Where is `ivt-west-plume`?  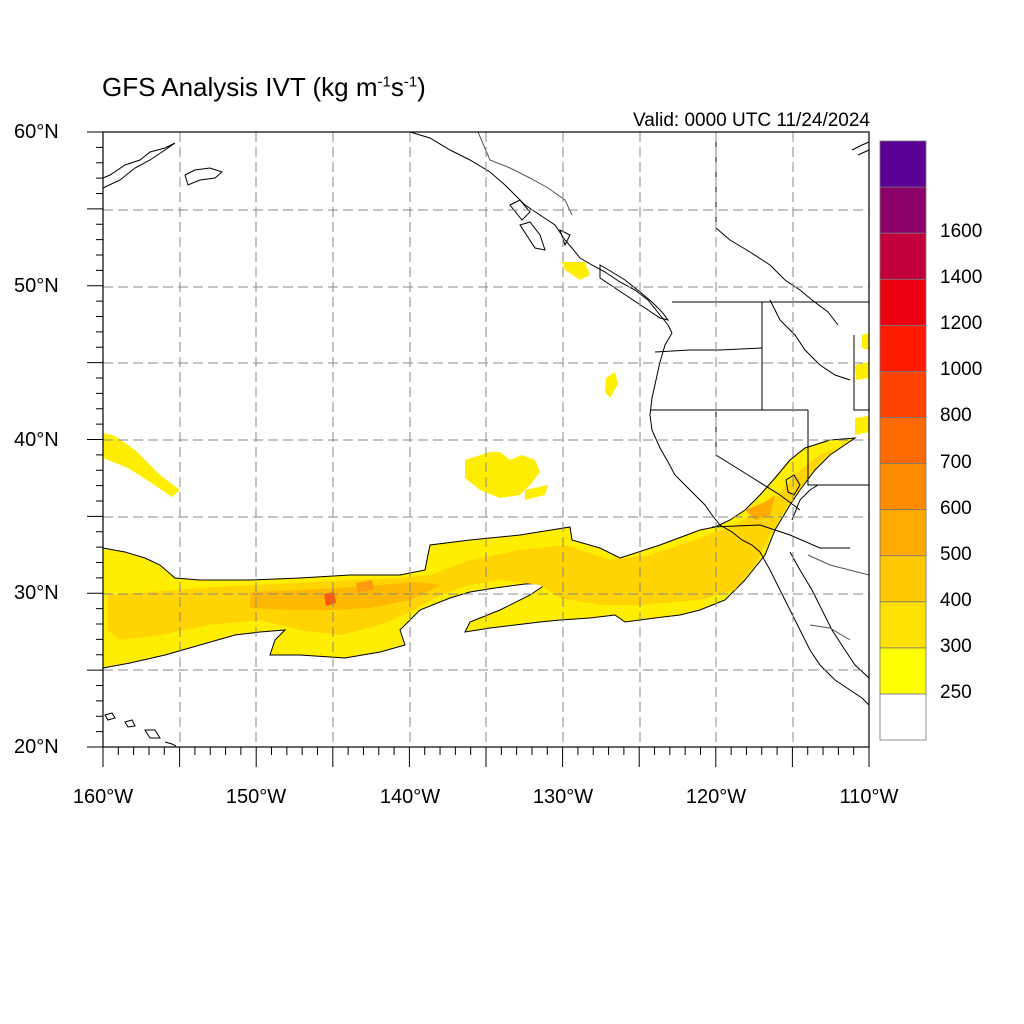
ivt-west-plume is located at coordinates (141, 465).